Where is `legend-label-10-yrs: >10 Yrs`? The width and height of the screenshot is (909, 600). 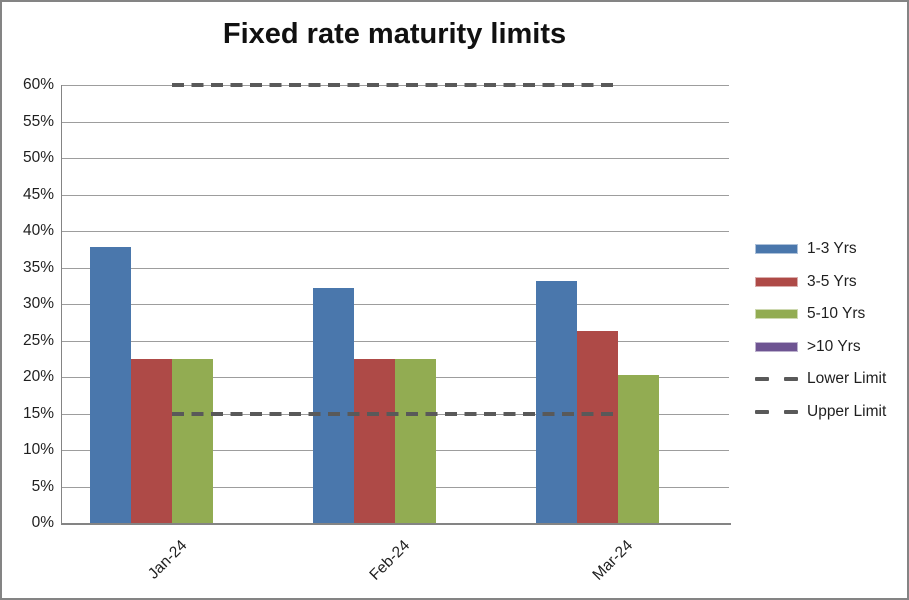
legend-label-10-yrs: >10 Yrs is located at coordinates (834, 346).